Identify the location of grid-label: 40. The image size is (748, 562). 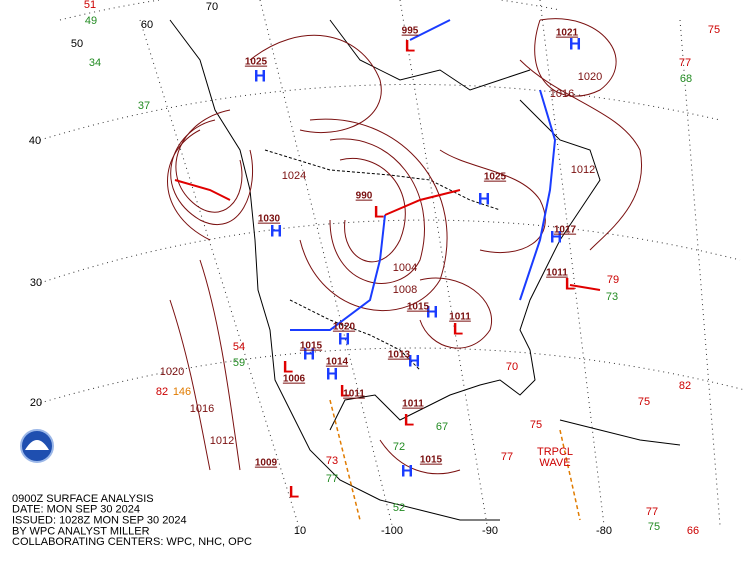
(35, 141).